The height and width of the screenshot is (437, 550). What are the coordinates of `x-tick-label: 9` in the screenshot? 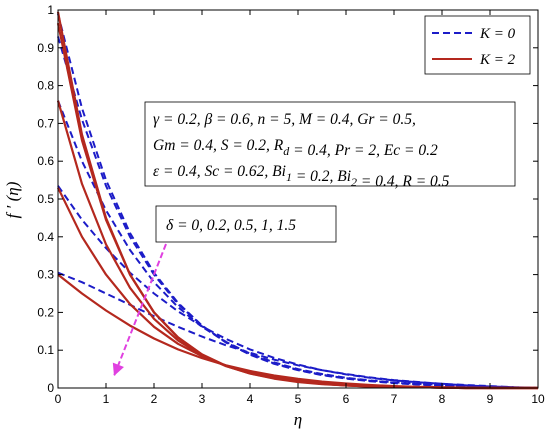 It's located at (490, 399).